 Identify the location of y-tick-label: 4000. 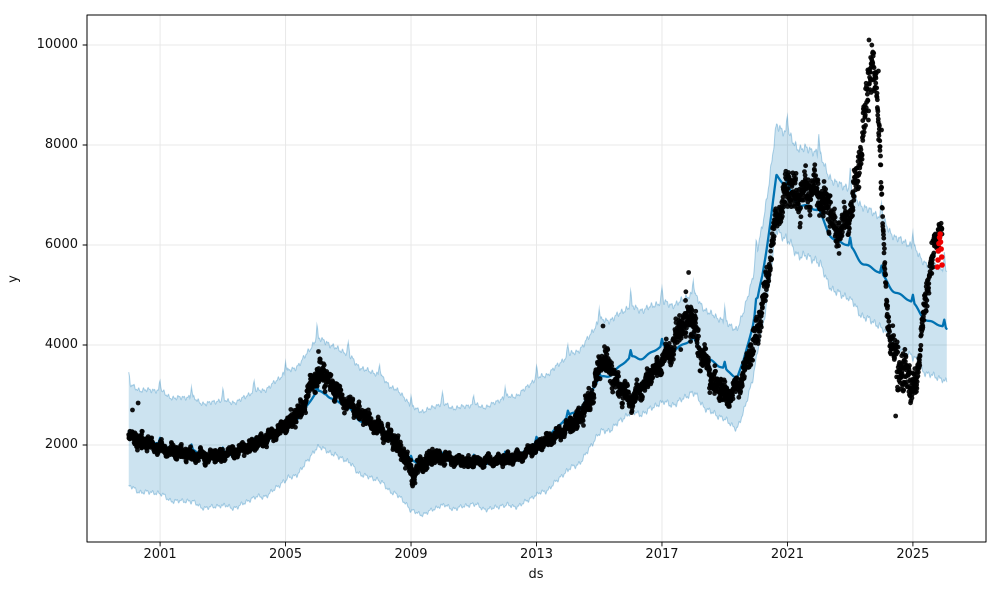
(61, 344).